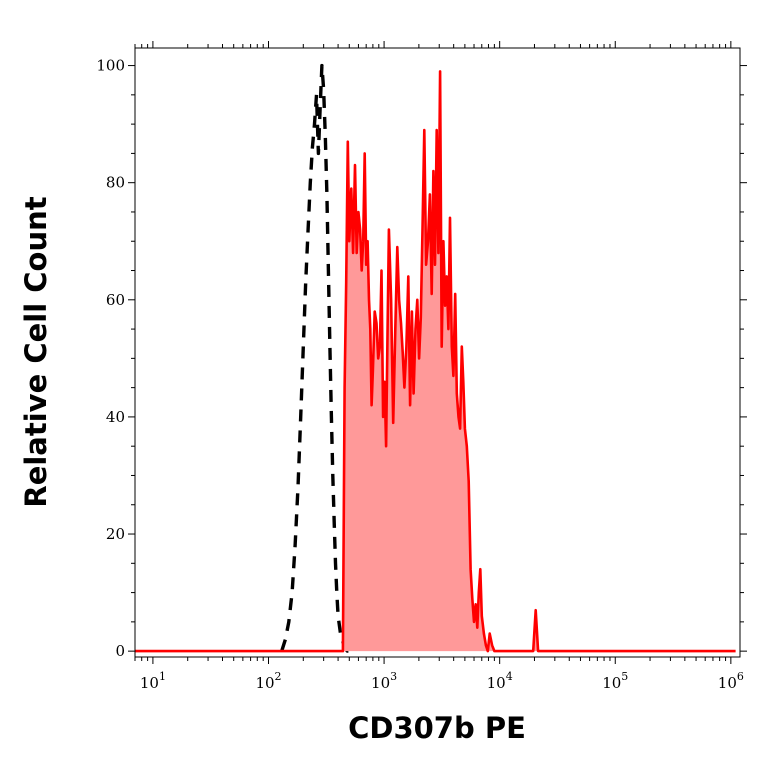 This screenshot has height=764, width=764. What do you see at coordinates (115, 300) in the screenshot?
I see `y-tick-label-3: 60` at bounding box center [115, 300].